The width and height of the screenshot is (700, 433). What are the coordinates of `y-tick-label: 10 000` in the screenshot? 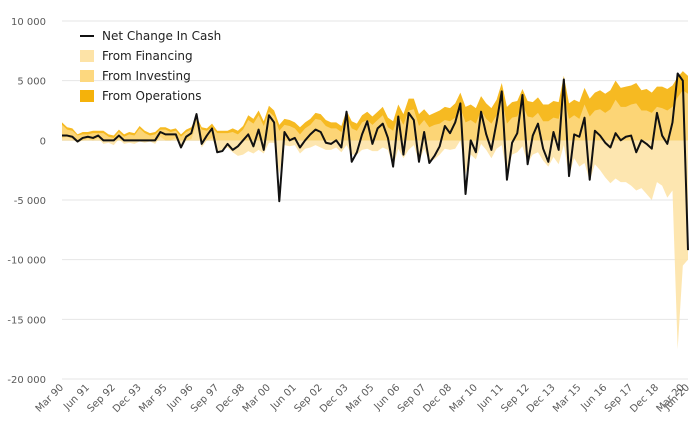 It's located at (28, 22).